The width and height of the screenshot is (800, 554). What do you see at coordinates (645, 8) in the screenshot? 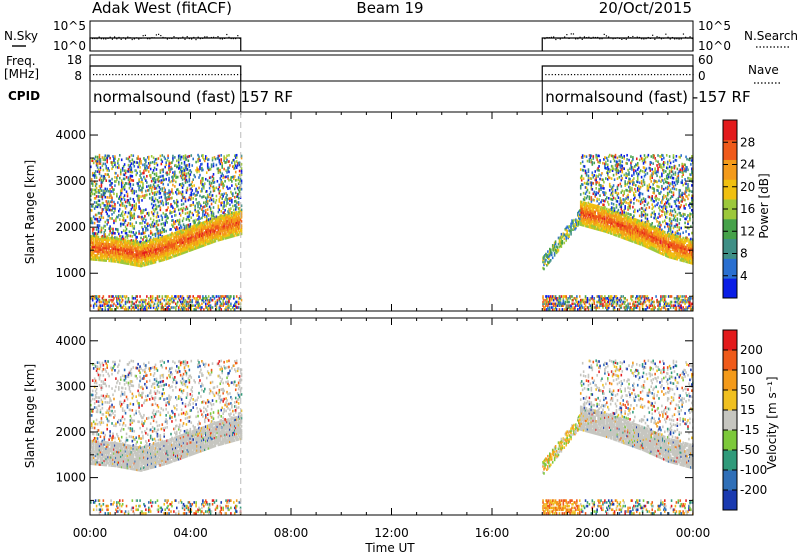
I see `date-title: 20/Oct/2015` at bounding box center [645, 8].